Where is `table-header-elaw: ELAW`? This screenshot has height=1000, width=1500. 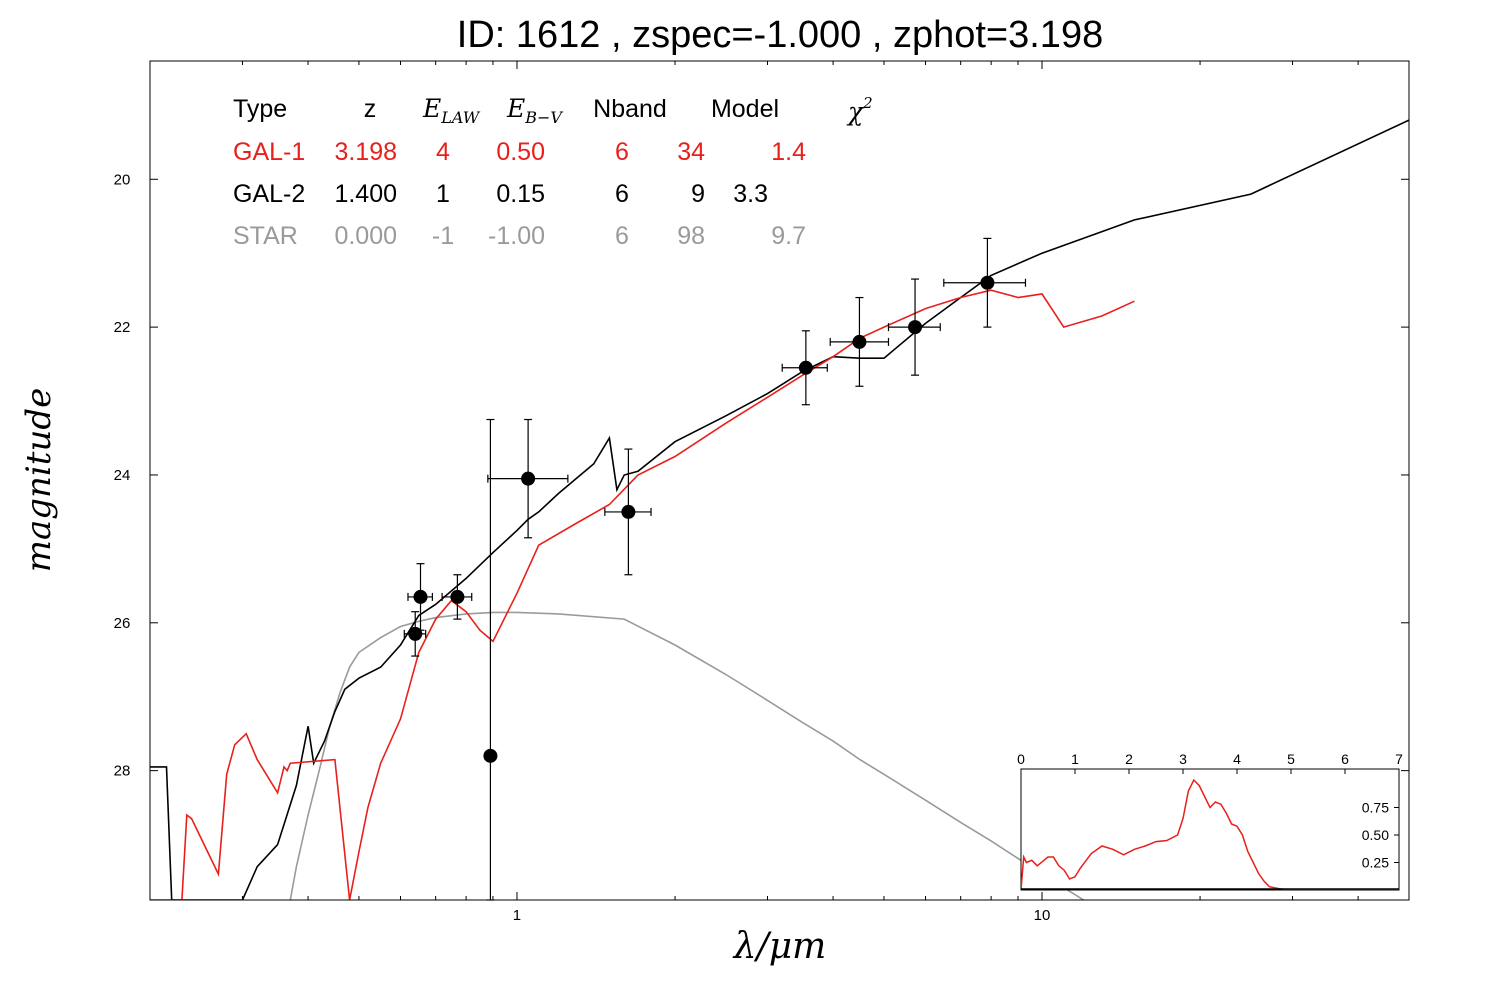
table-header-elaw: ELAW is located at coordinates (451, 110).